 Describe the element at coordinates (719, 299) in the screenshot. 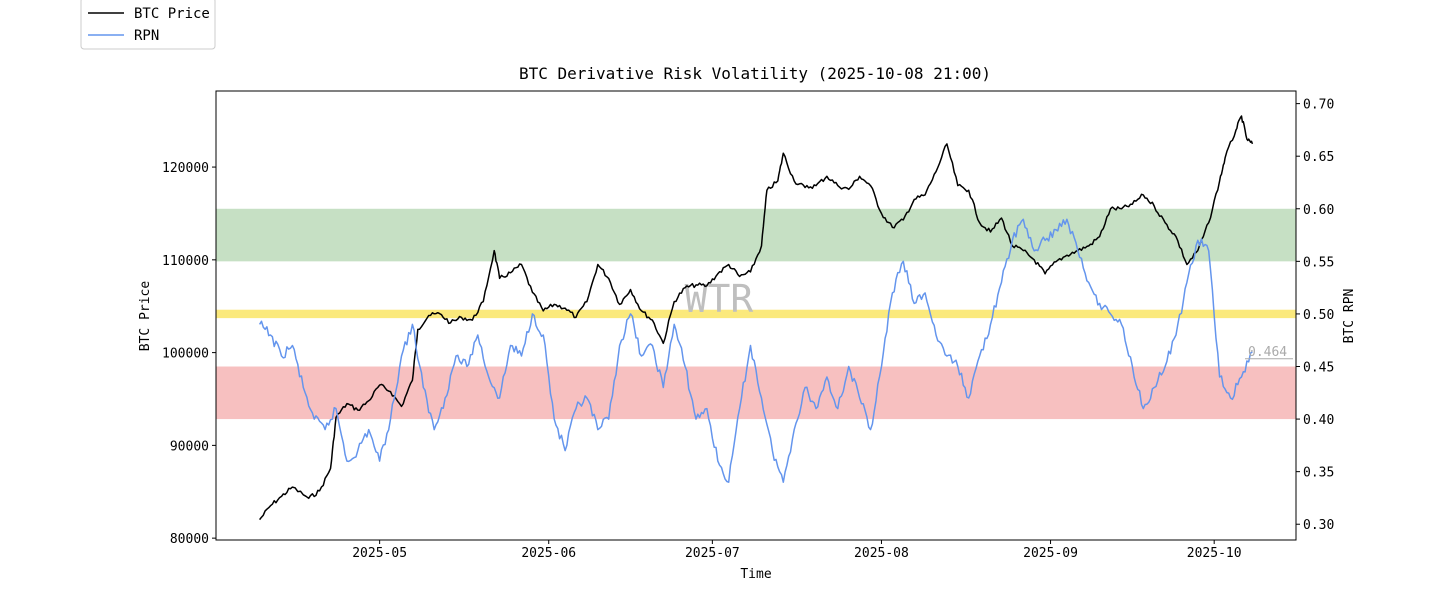

I see `watermark: WTR` at that location.